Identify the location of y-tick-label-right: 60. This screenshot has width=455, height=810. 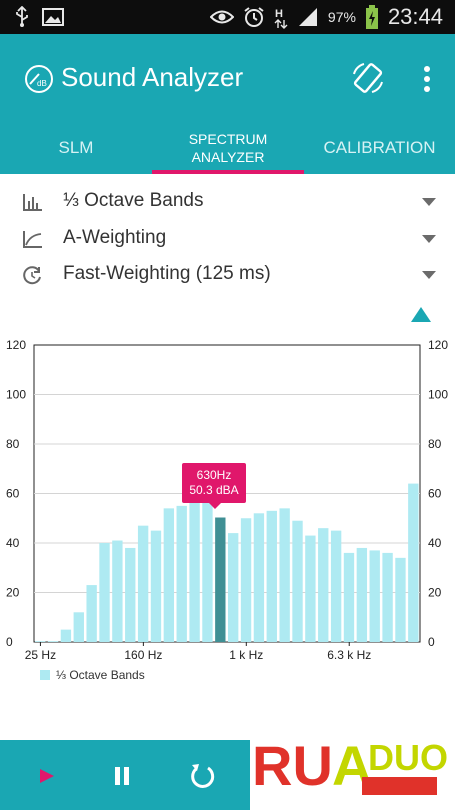
(435, 494).